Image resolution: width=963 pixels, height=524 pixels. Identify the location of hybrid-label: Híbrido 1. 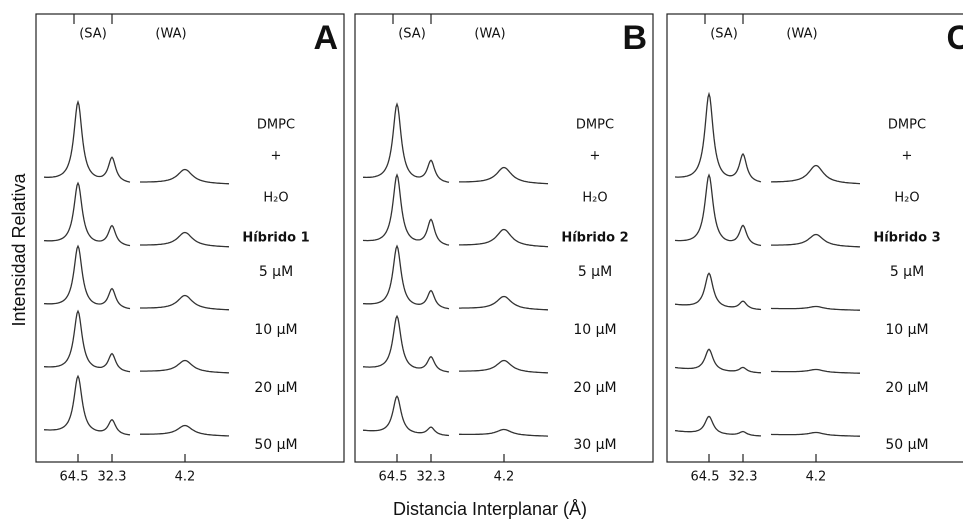
(275, 238).